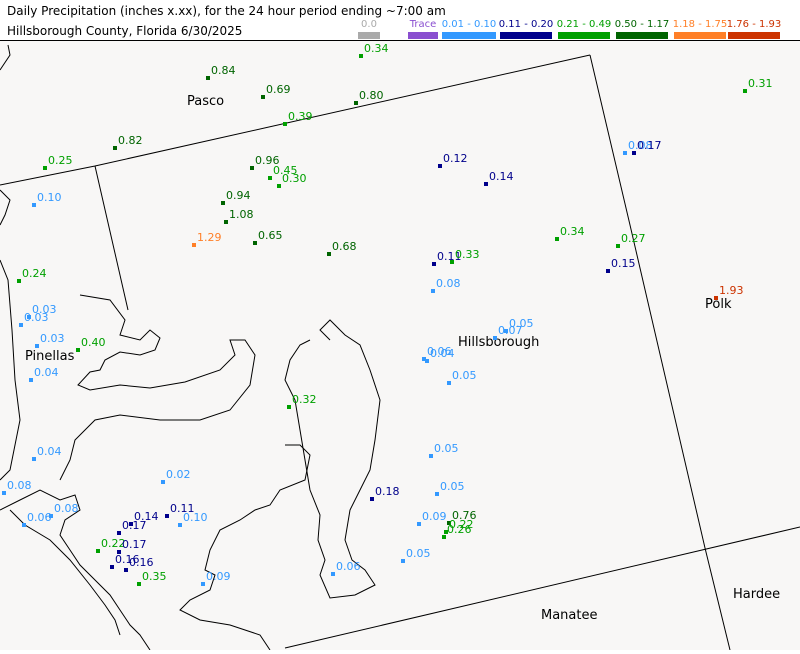 This screenshot has height=654, width=800. I want to click on legend-label: 0.11 - 0.20, so click(526, 24).